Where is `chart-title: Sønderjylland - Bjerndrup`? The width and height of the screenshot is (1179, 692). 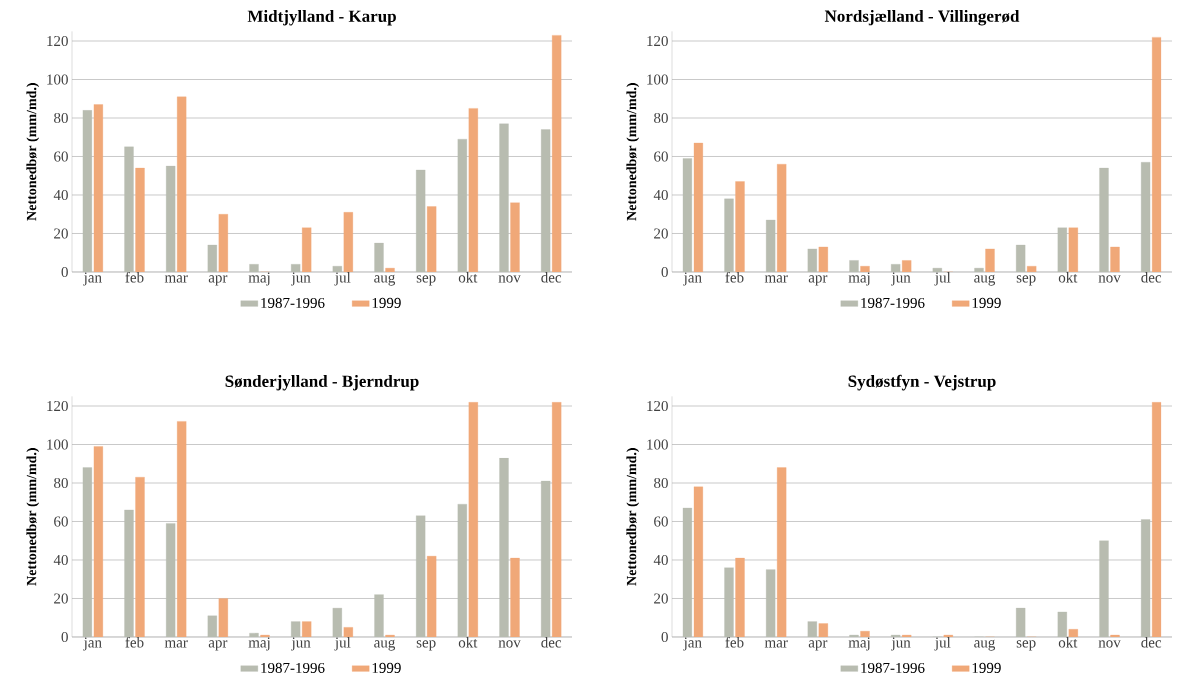 chart-title: Sønderjylland - Bjerndrup is located at coordinates (322, 382).